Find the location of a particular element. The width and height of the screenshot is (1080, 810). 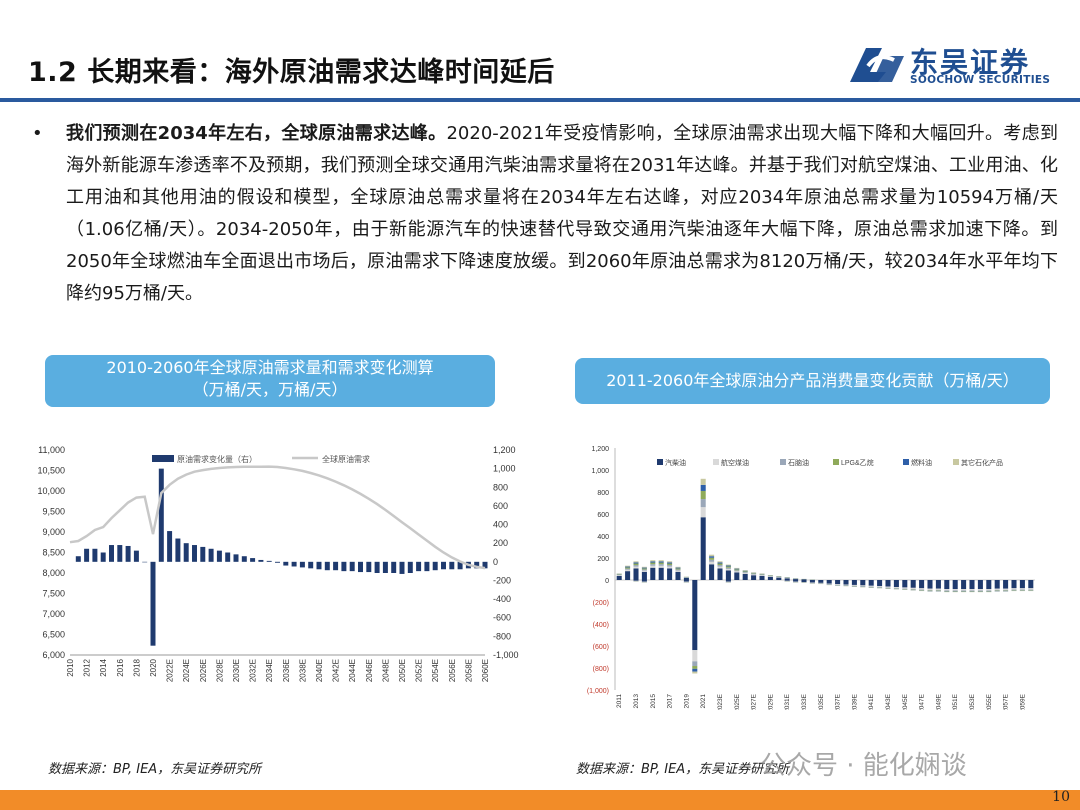

chart2-y-tick: (800) is located at coordinates (601, 669).